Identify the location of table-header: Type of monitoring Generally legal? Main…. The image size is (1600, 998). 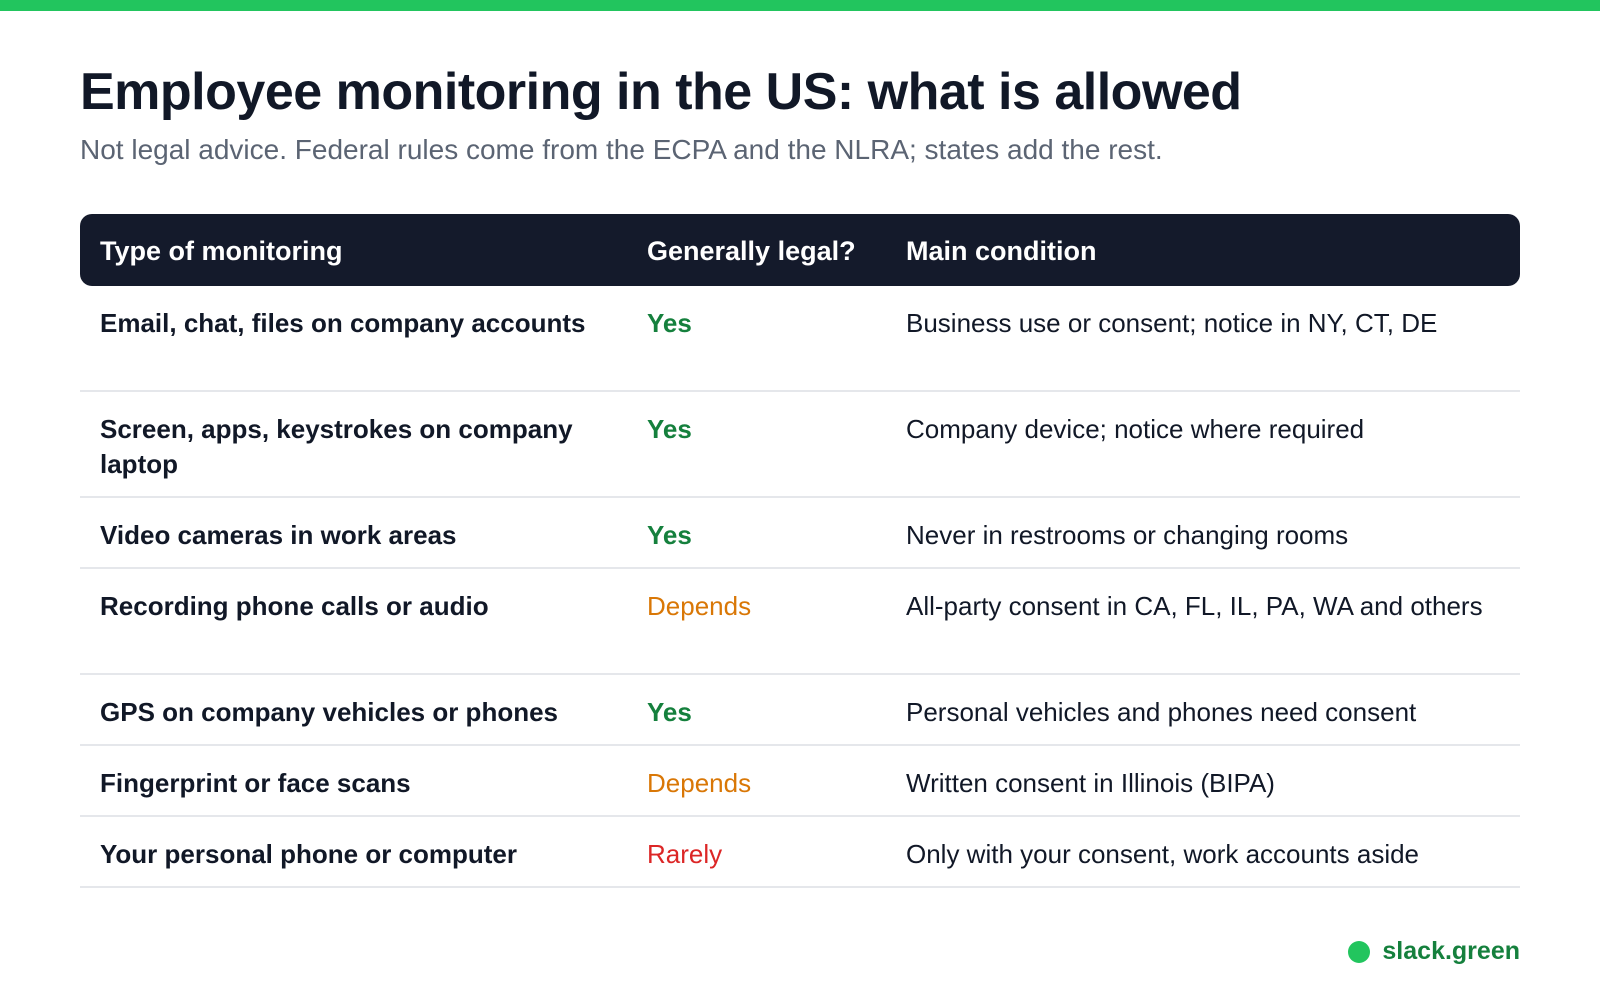
(800, 250).